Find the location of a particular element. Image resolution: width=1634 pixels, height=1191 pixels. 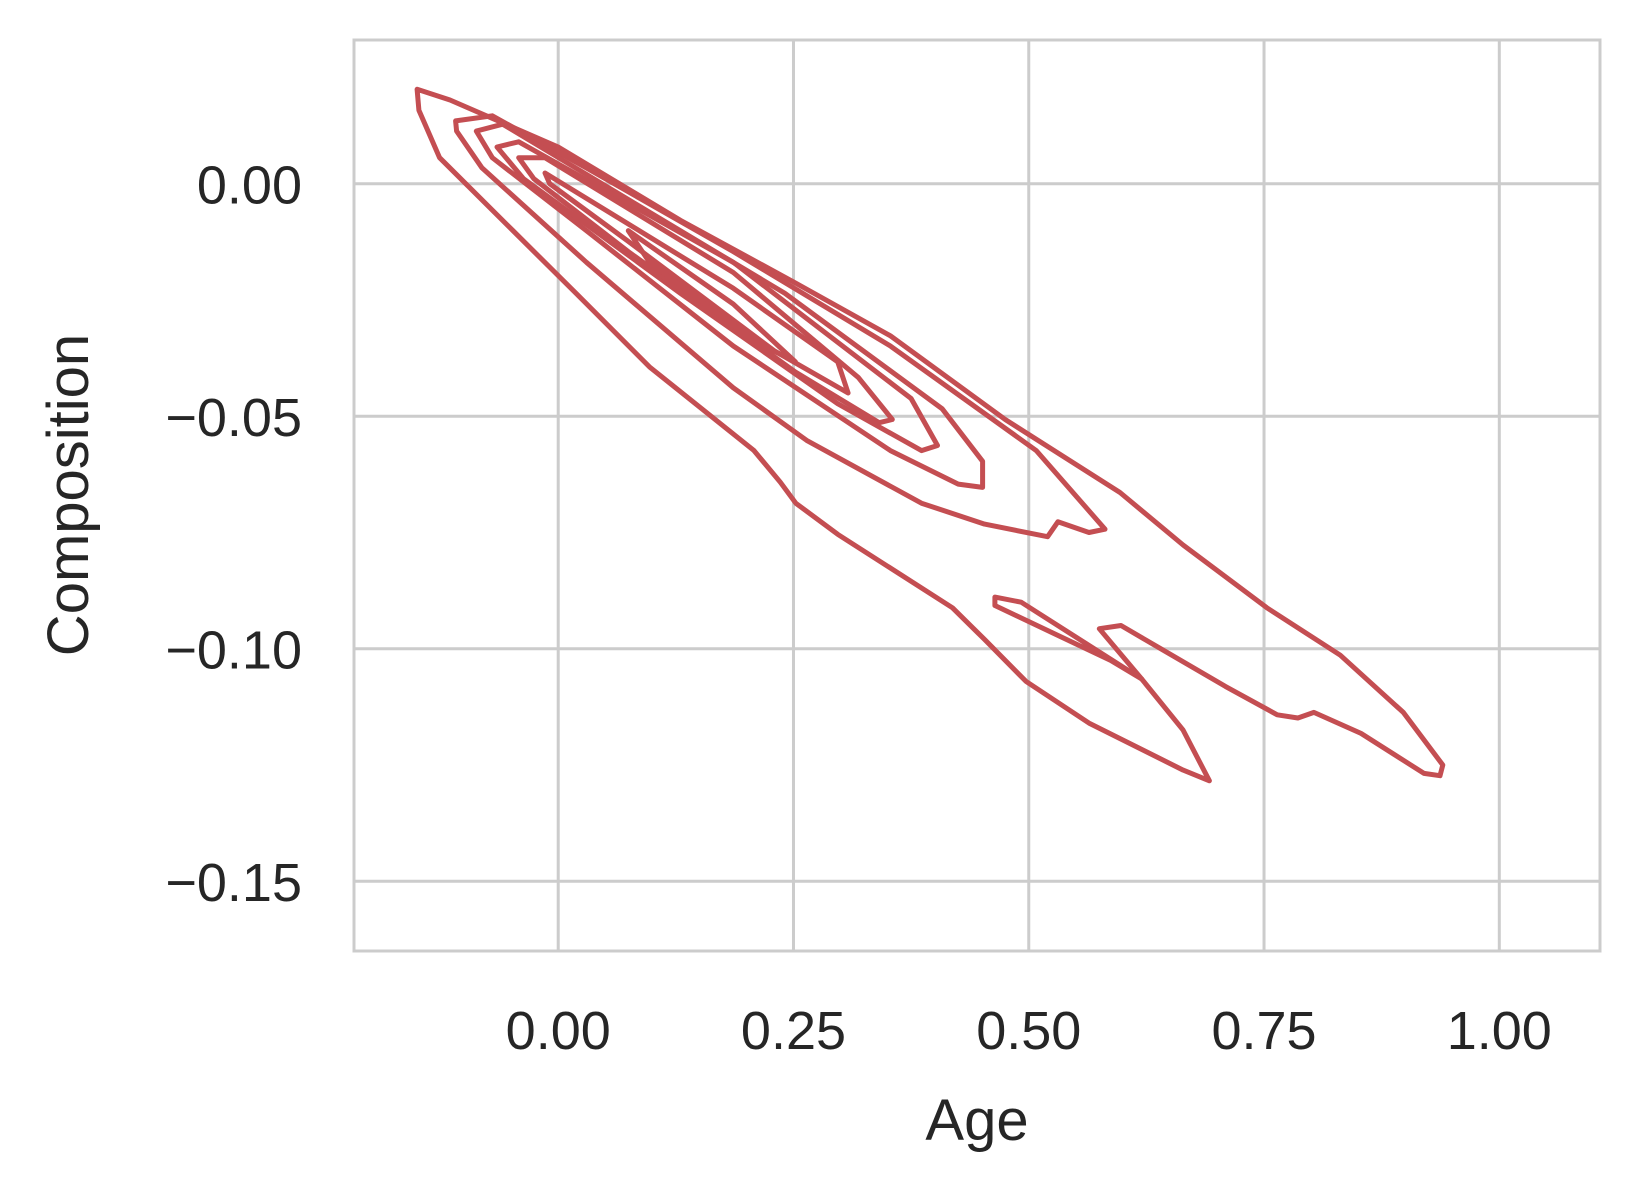

y-axis-label: Composition is located at coordinates (68, 495).